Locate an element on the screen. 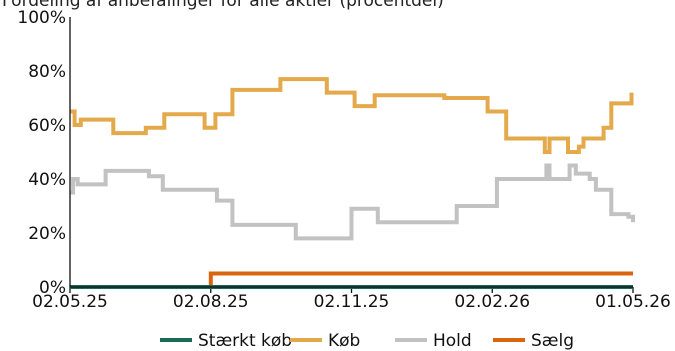  x-axis-ticks: 02.05.25 02.08.25 02.11.25 02.02.26 01.05.26 is located at coordinates (351, 299).